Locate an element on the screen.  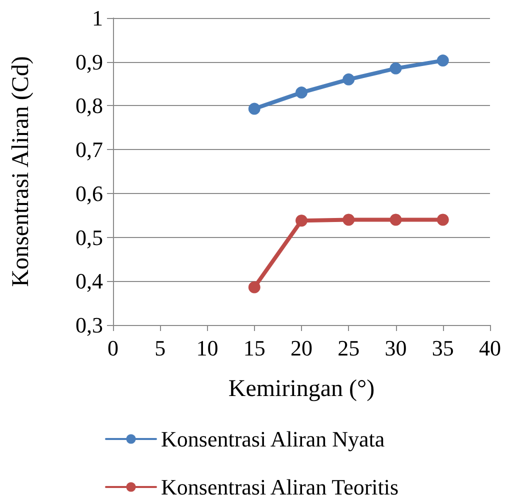
x-tick-label: 25 is located at coordinates (349, 348).